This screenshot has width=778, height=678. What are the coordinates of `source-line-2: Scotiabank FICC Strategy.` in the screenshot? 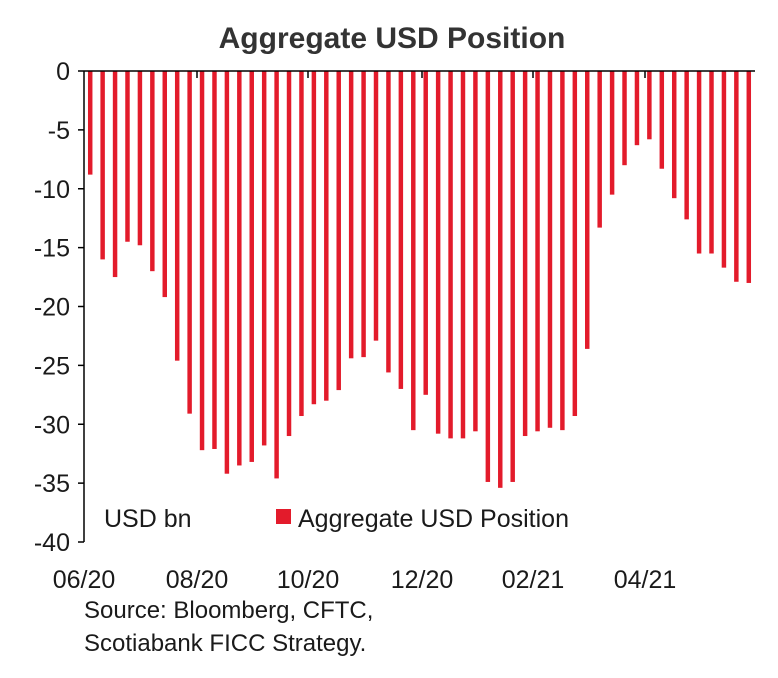 It's located at (225, 643).